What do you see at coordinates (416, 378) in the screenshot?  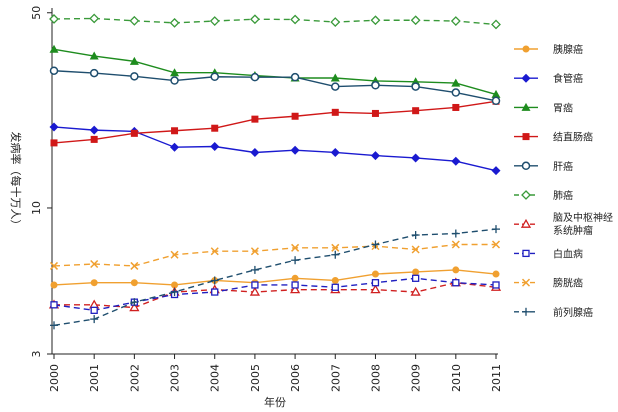 I see `x-tick-label: 2009` at bounding box center [416, 378].